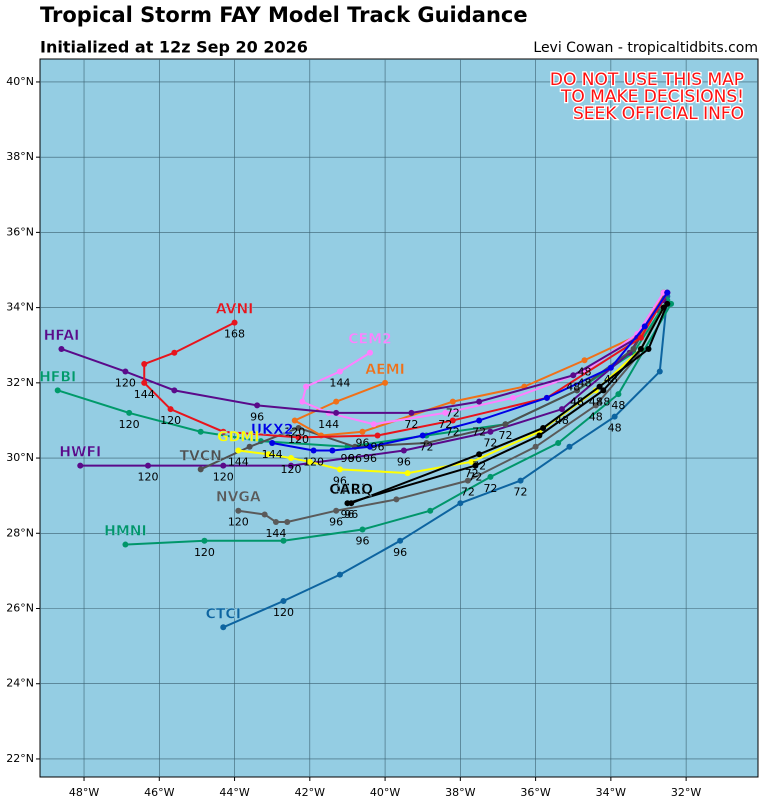 The height and width of the screenshot is (800, 768). I want to click on warning-text: TO MAKE DECISIONS!, so click(652, 97).